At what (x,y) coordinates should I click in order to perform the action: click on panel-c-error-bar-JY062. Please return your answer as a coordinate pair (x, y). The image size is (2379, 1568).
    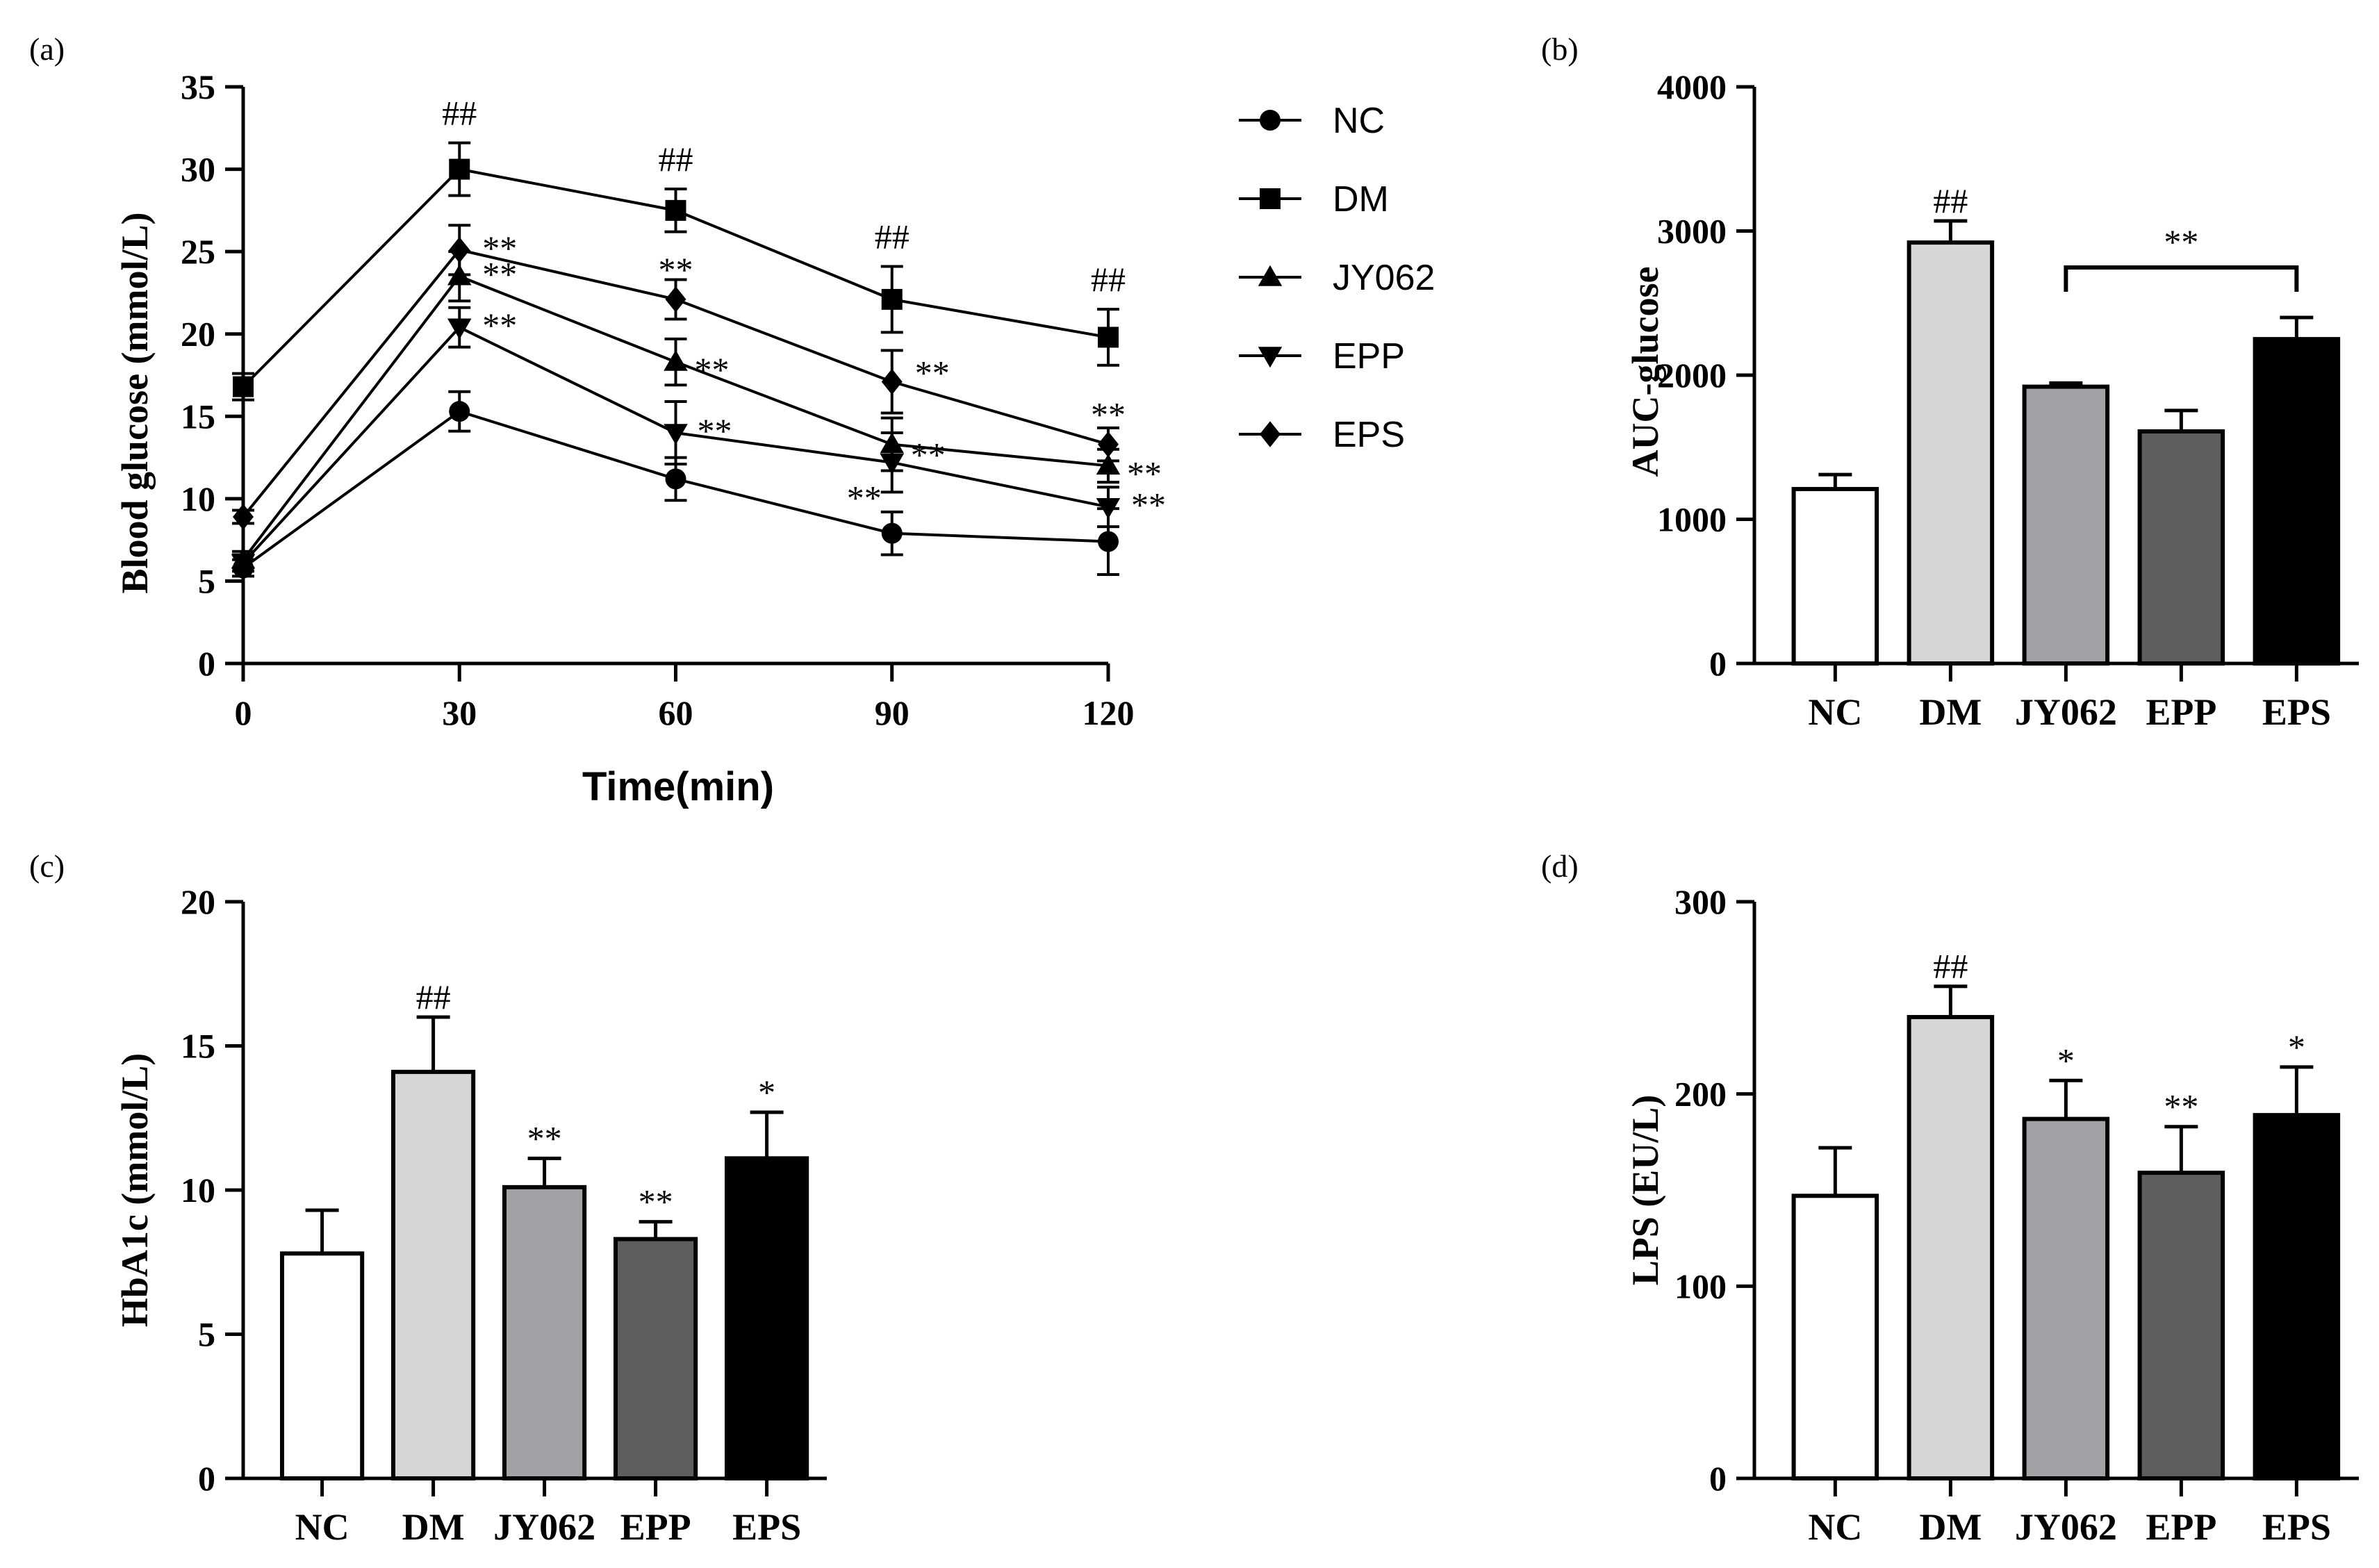
    Looking at the image, I should click on (544, 1171).